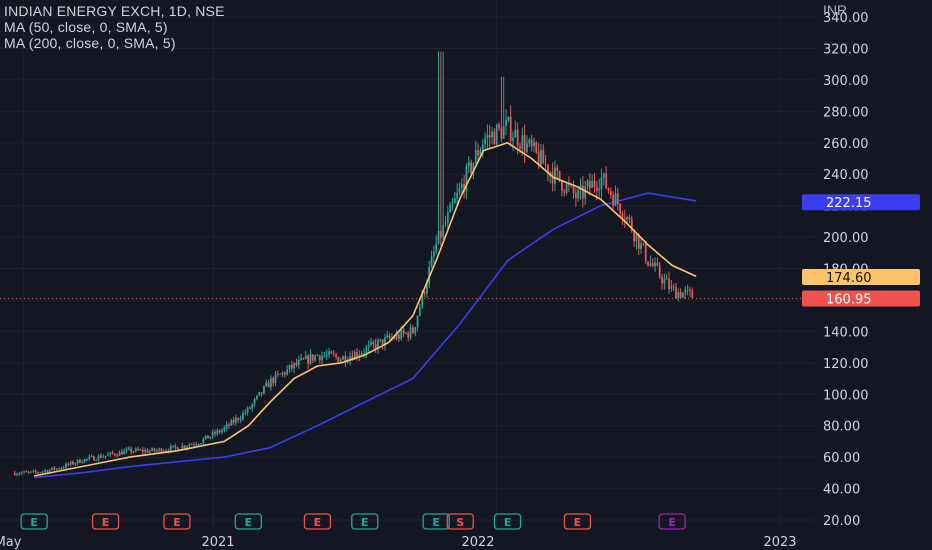 This screenshot has height=550, width=932. What do you see at coordinates (779, 542) in the screenshot?
I see `x-tick-label: 2023` at bounding box center [779, 542].